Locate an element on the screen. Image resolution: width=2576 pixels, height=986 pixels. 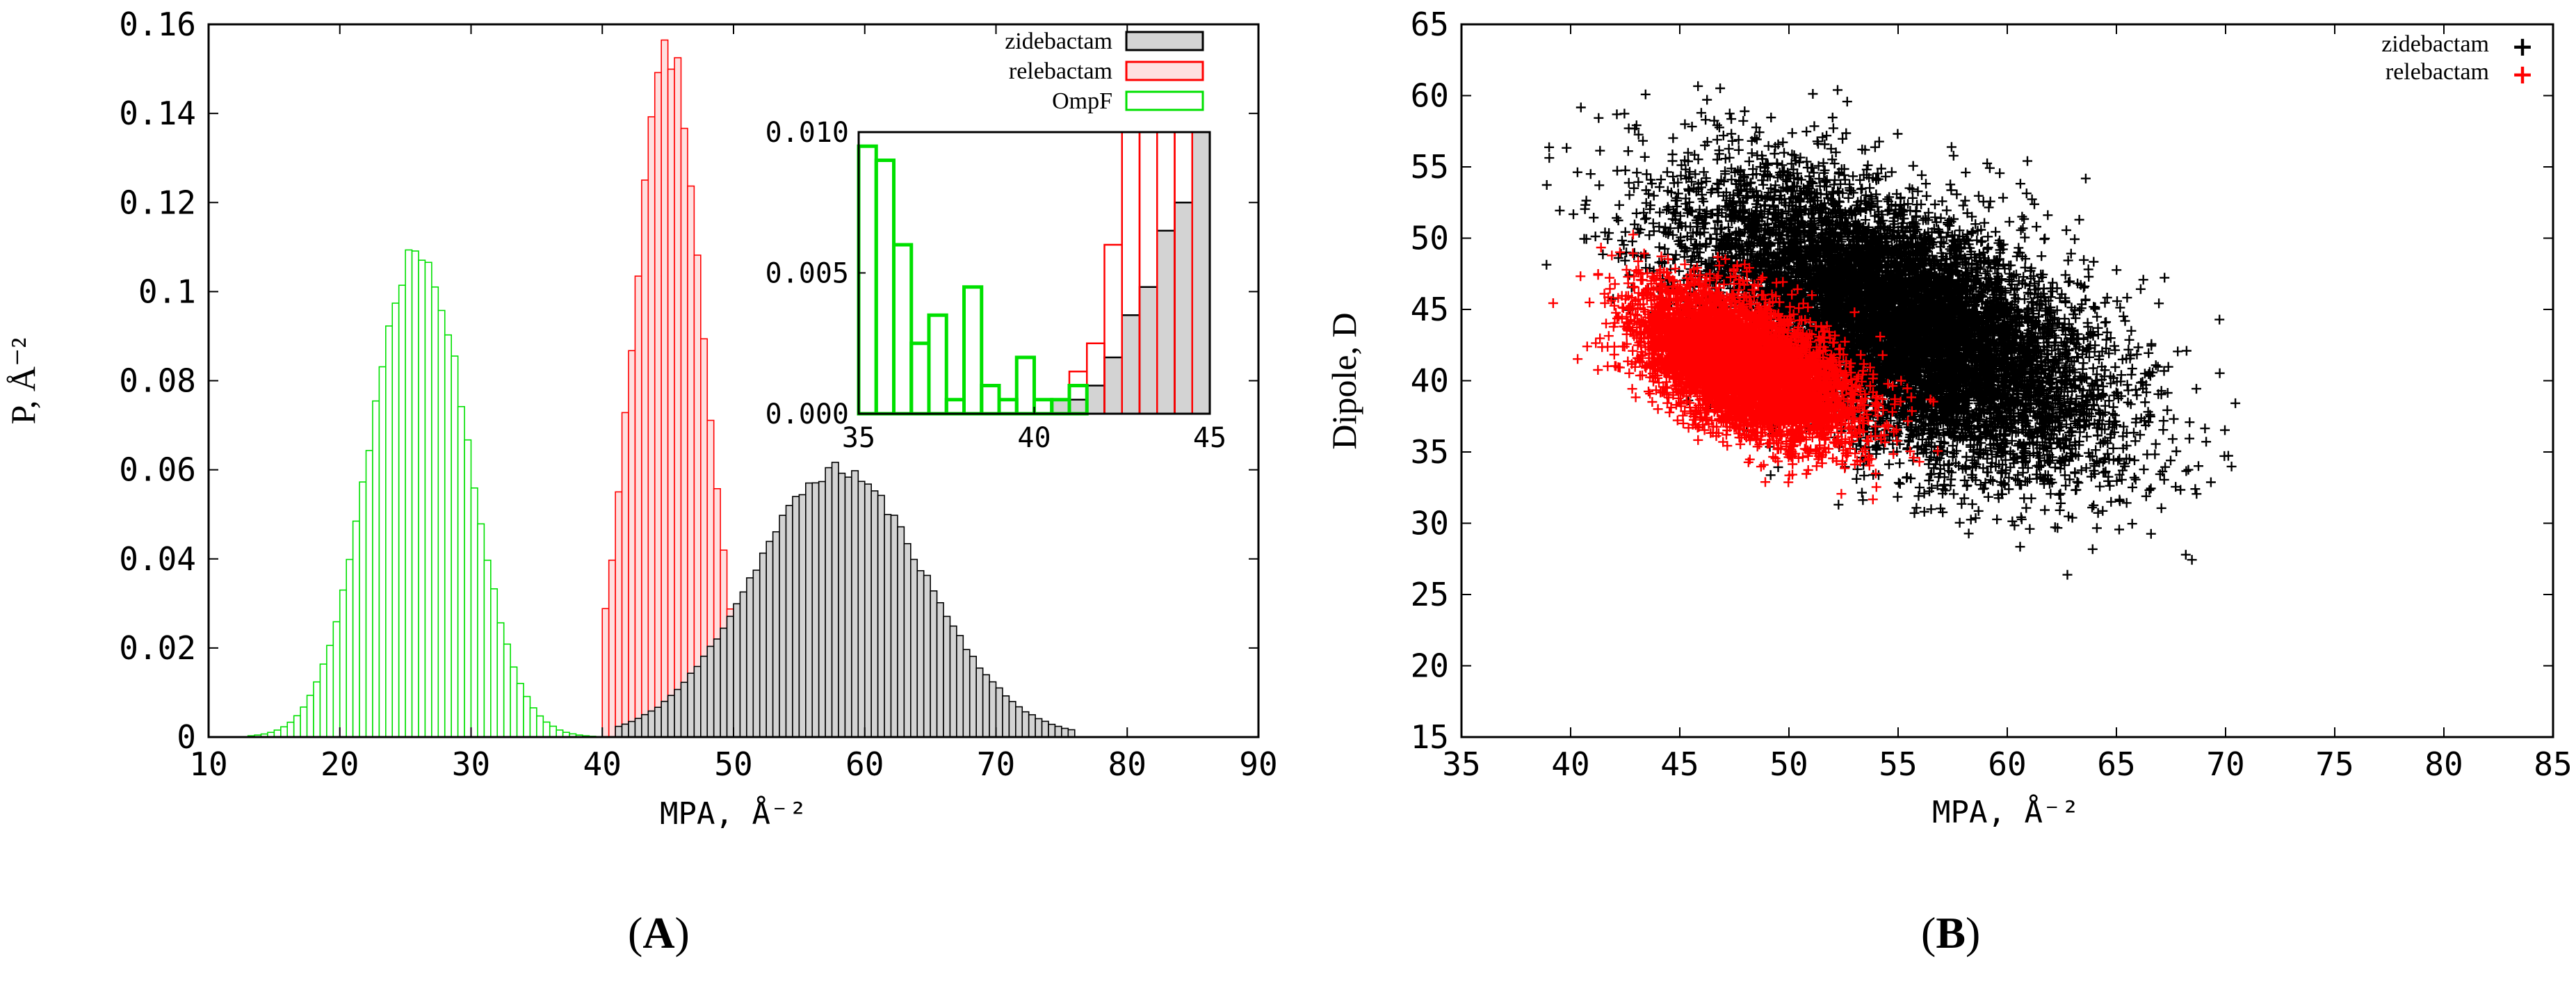
bar-zidebactam-75.0 is located at coordinates (1065, 732).